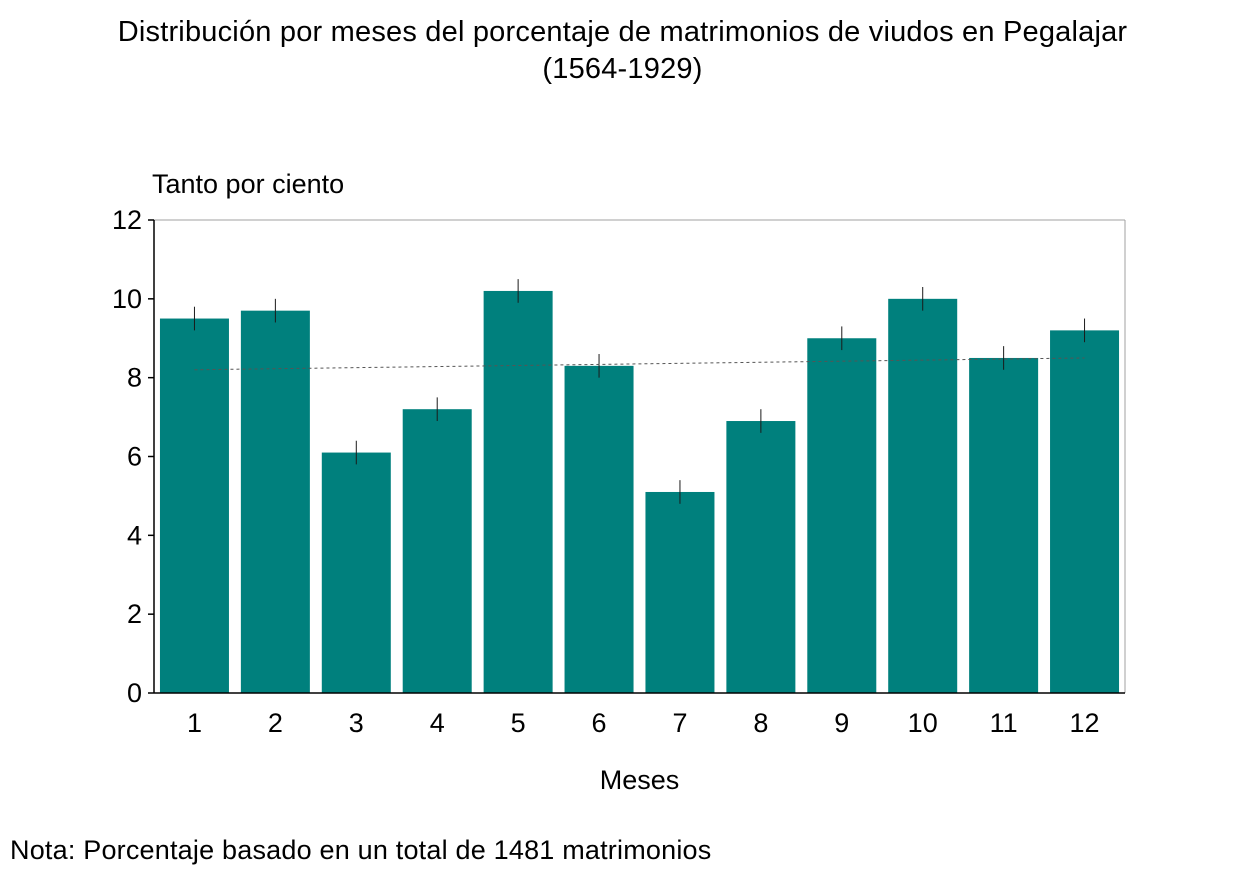  What do you see at coordinates (134, 693) in the screenshot?
I see `y-tick-label-0: 0` at bounding box center [134, 693].